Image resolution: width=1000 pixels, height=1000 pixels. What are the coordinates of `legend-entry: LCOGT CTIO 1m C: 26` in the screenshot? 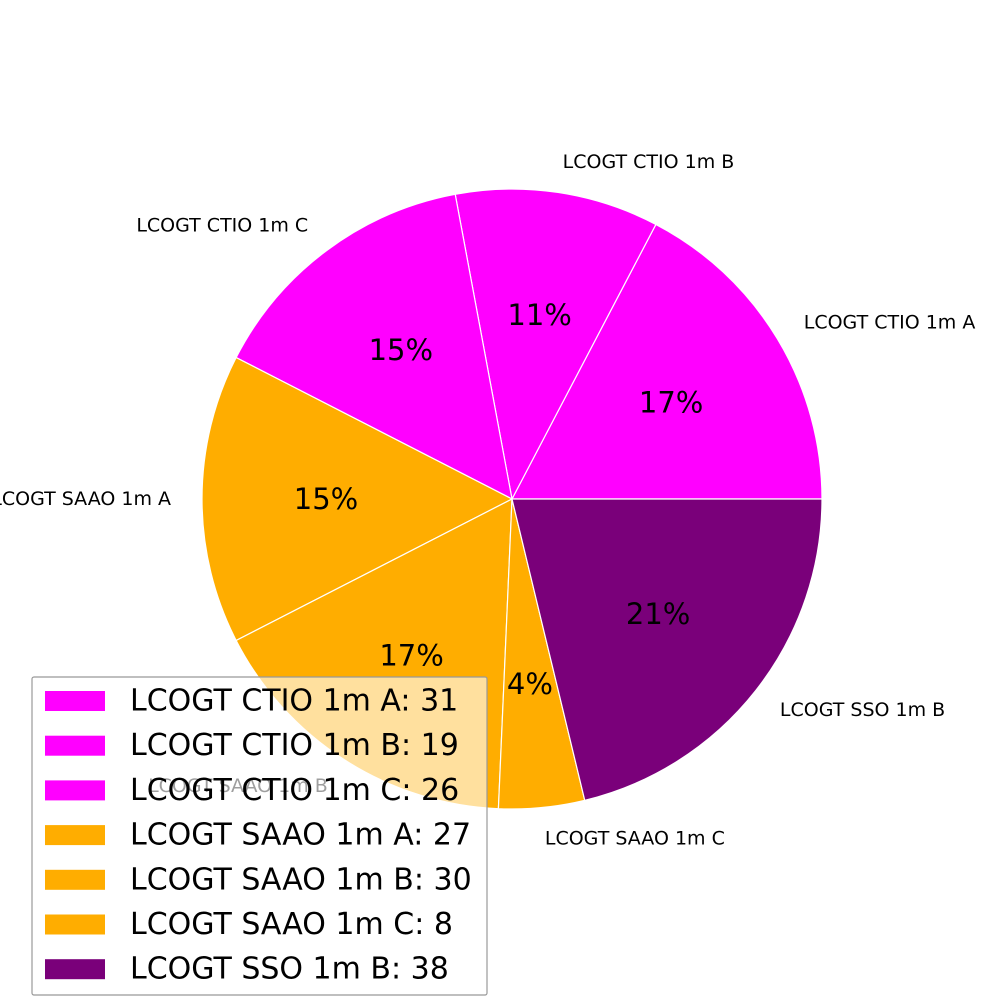 It's located at (294, 790).